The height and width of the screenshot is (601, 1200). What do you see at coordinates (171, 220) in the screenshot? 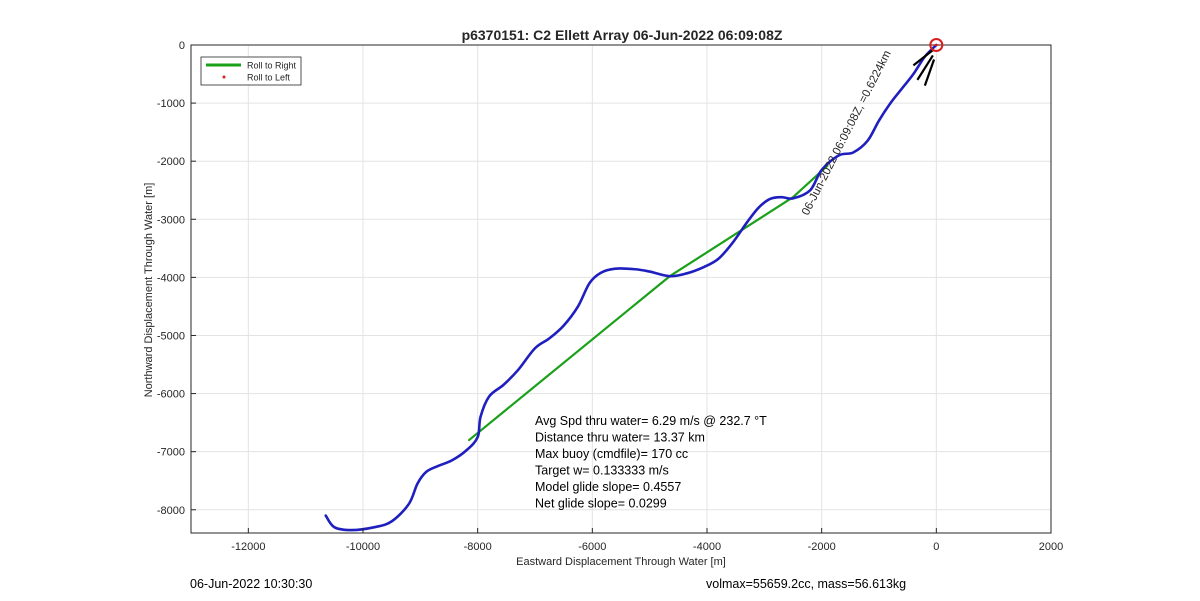
I see `y-tick-label: -3000` at bounding box center [171, 220].